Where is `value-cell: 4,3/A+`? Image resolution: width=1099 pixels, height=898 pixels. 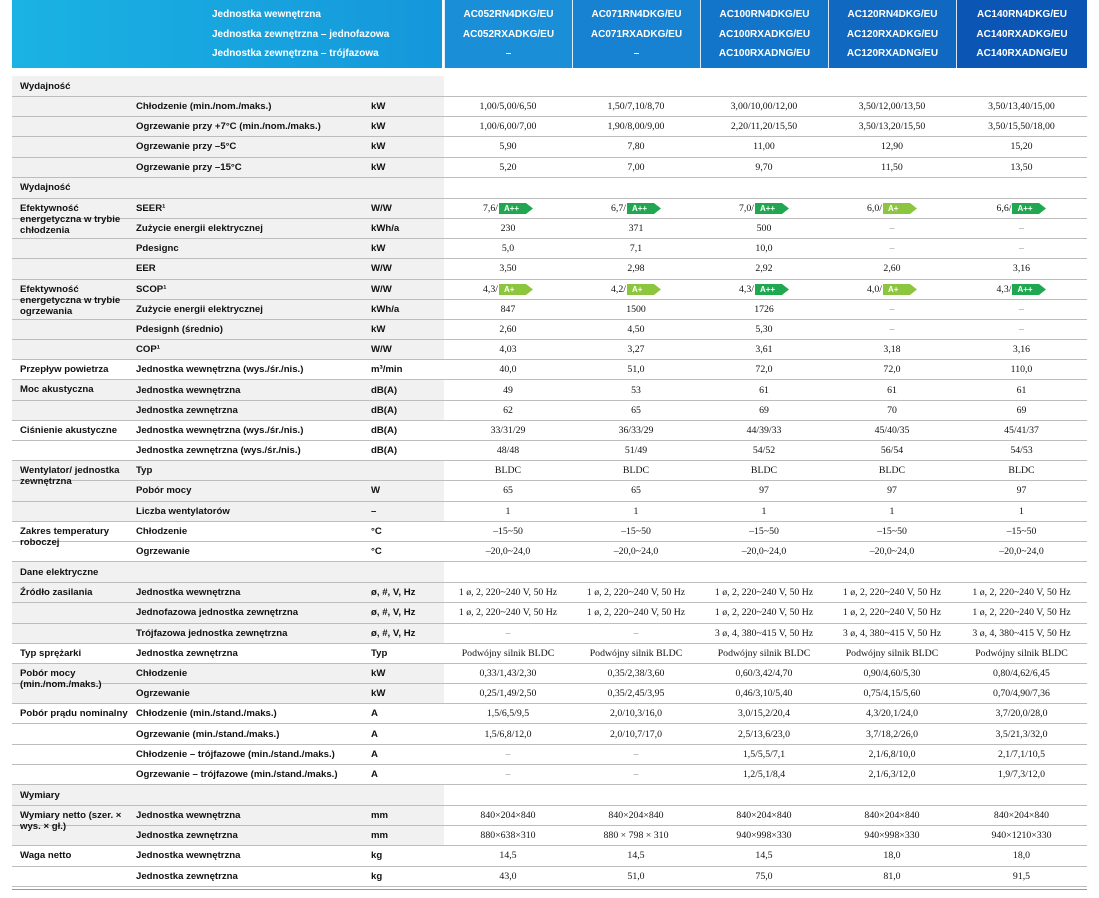 value-cell: 4,3/A+ is located at coordinates (508, 289).